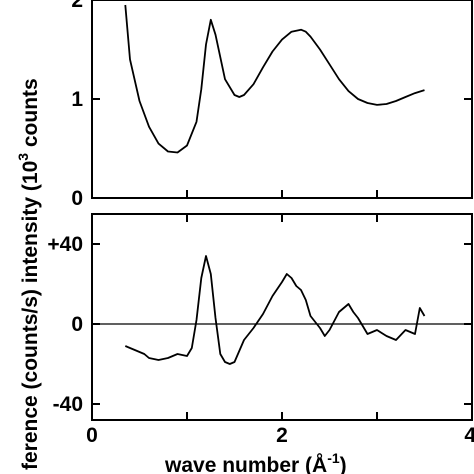 The height and width of the screenshot is (474, 474). Describe the element at coordinates (77, 6) in the screenshot. I see `top-y-tick-label: 2` at that location.